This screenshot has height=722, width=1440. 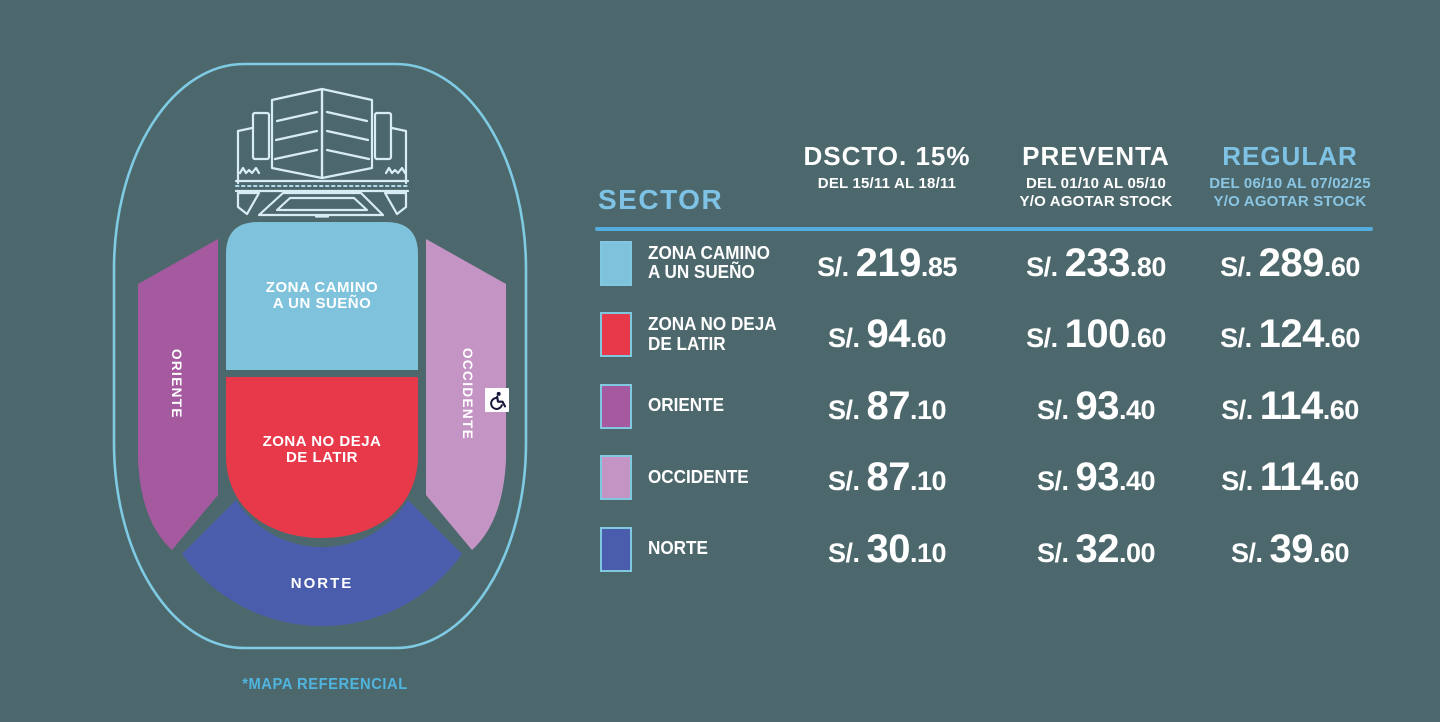 I want to click on header-divider, so click(x=984, y=229).